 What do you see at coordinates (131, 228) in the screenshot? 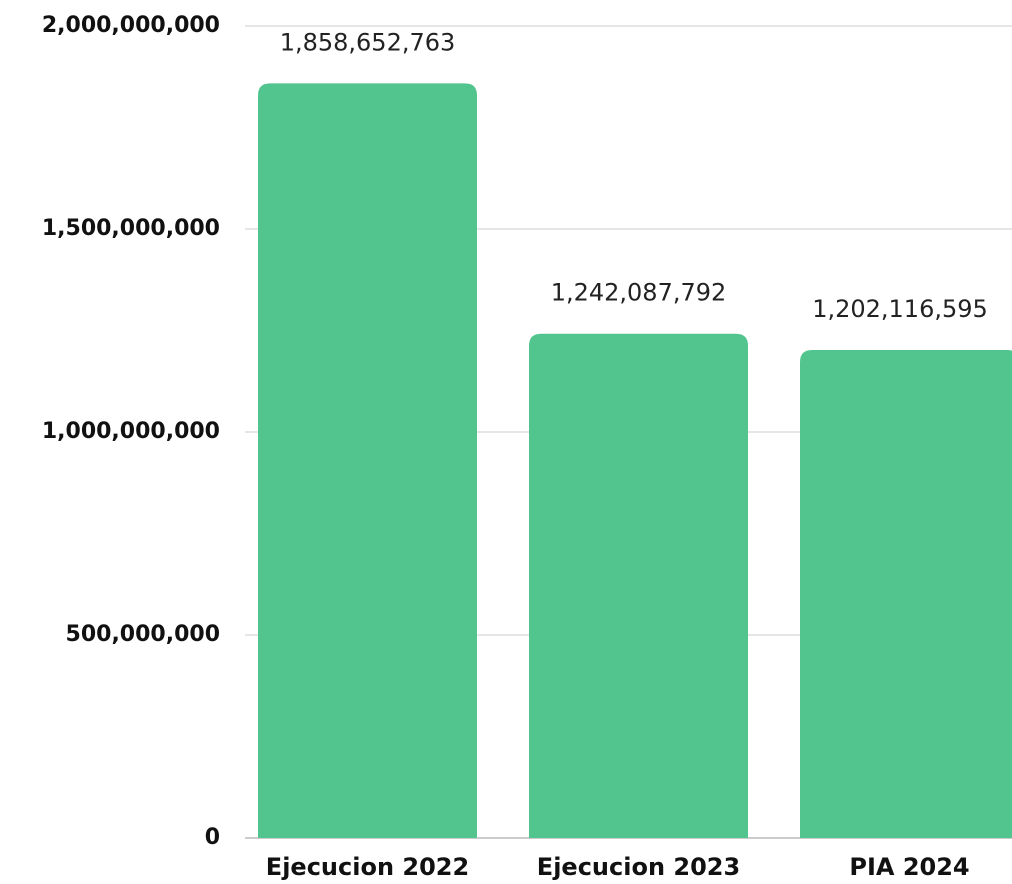
I see `y-tick-label: 1,500,000,000` at bounding box center [131, 228].